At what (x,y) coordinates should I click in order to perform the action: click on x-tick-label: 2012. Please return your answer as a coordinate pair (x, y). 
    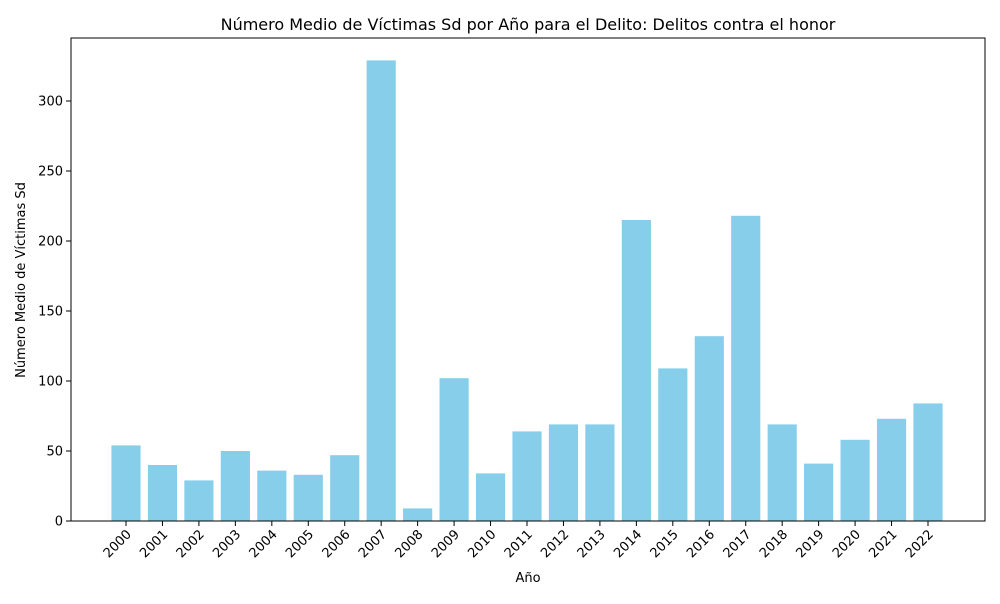
    Looking at the image, I should click on (555, 544).